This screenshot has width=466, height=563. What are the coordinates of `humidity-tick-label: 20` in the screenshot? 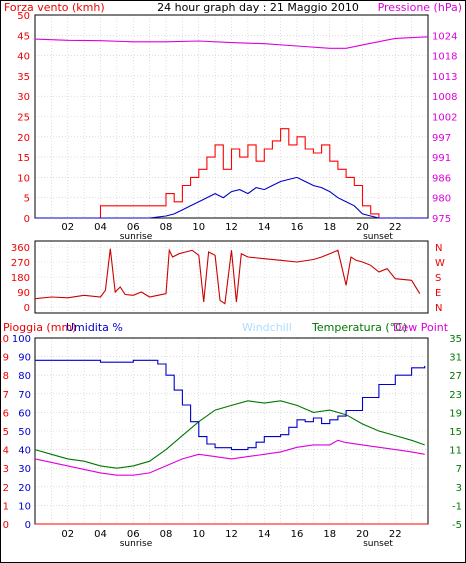 It's located at (24, 488).